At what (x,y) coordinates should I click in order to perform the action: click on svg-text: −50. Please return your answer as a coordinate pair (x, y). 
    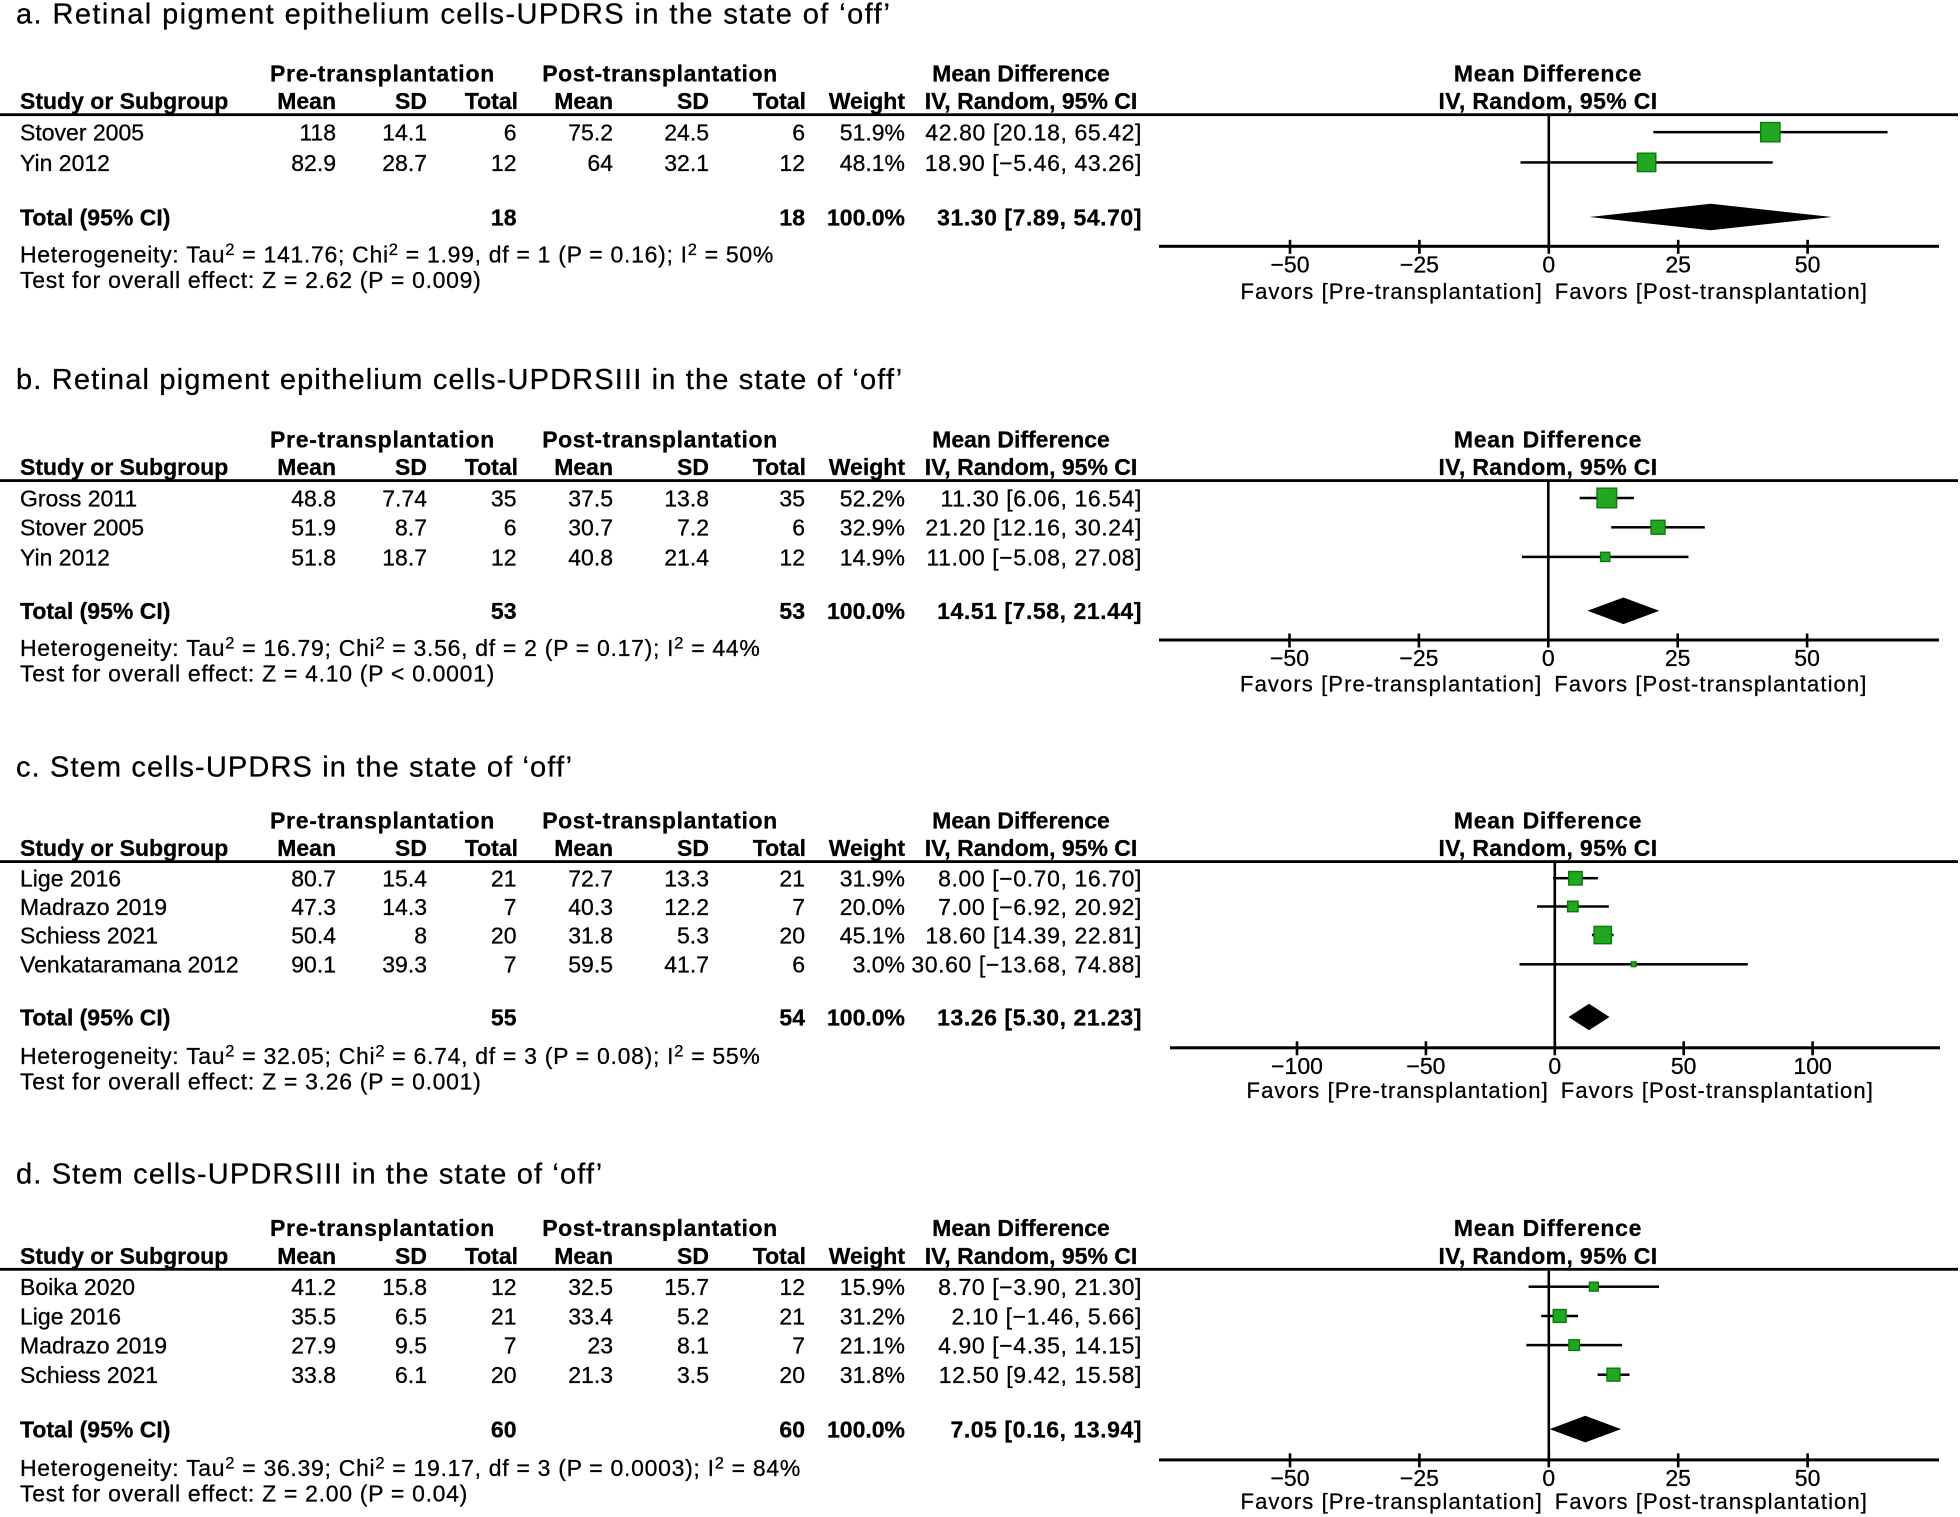
    Looking at the image, I should click on (1289, 265).